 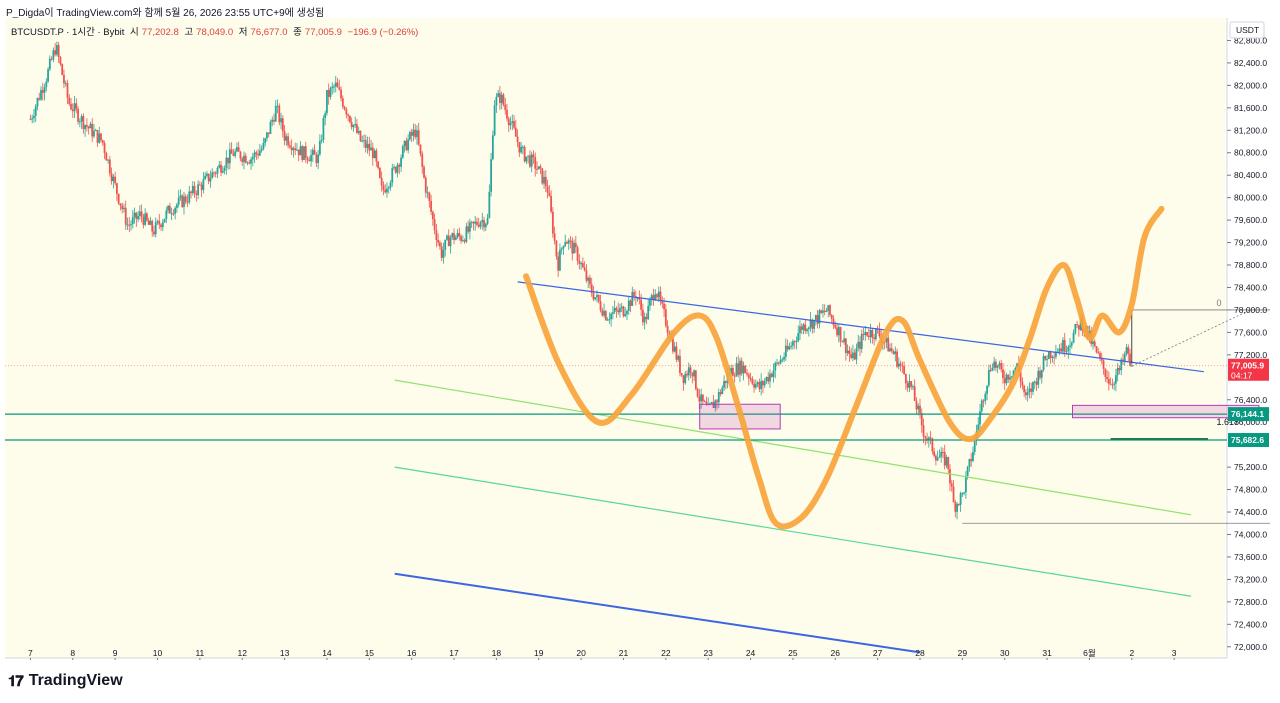 I want to click on time-tick-label: 8, so click(x=72, y=653).